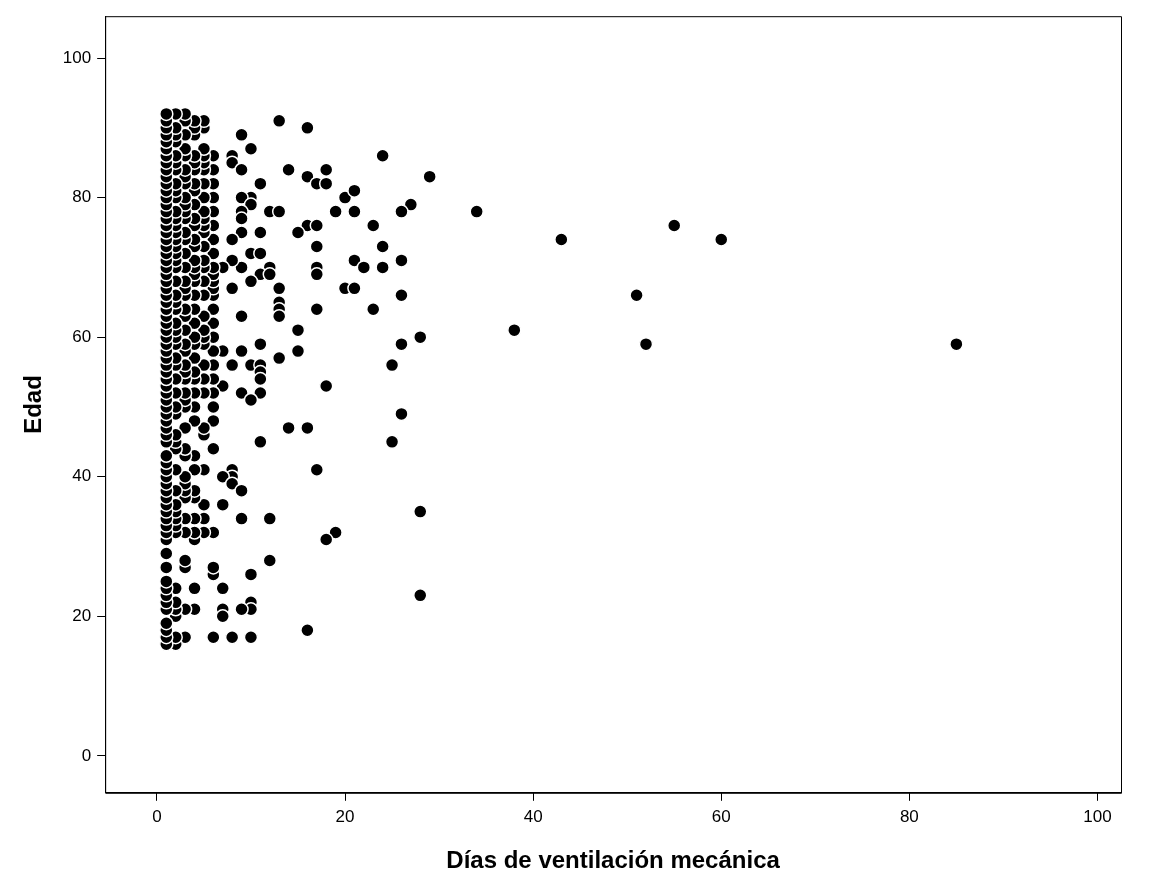  What do you see at coordinates (1097, 816) in the screenshot?
I see `x-tick-label: 100` at bounding box center [1097, 816].